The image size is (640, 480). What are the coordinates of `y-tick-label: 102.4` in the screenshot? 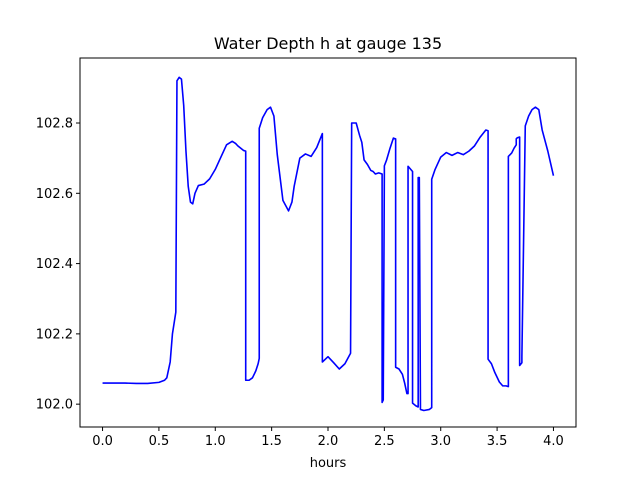 It's located at (54, 264).